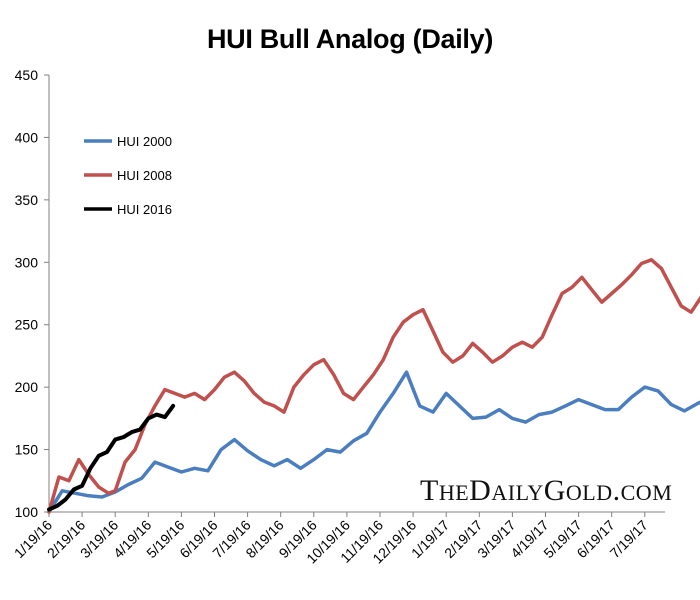  What do you see at coordinates (546, 490) in the screenshot?
I see `watermark: THEDAILYGOLD.COM` at bounding box center [546, 490].